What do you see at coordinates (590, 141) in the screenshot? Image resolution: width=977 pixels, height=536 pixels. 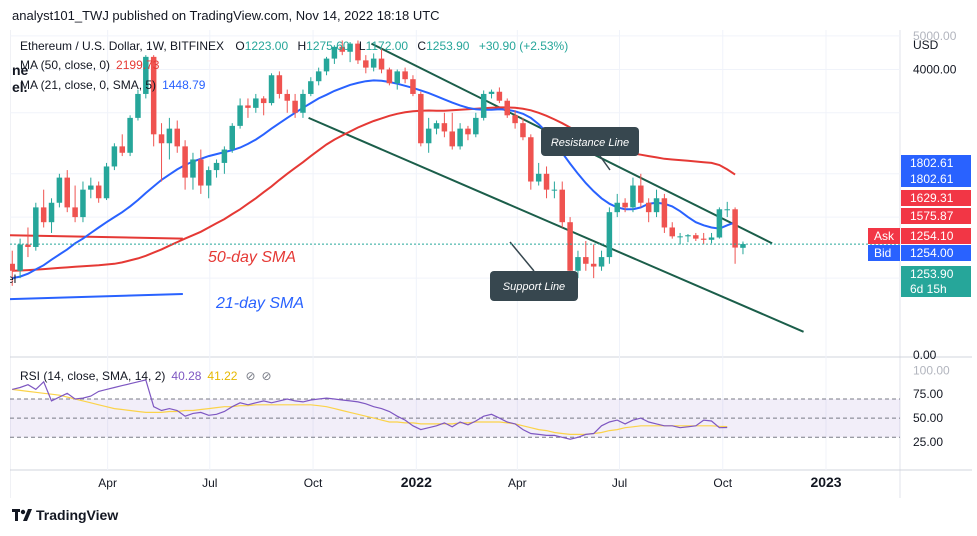 I see `resistance-callout: Resistance Line` at bounding box center [590, 141].